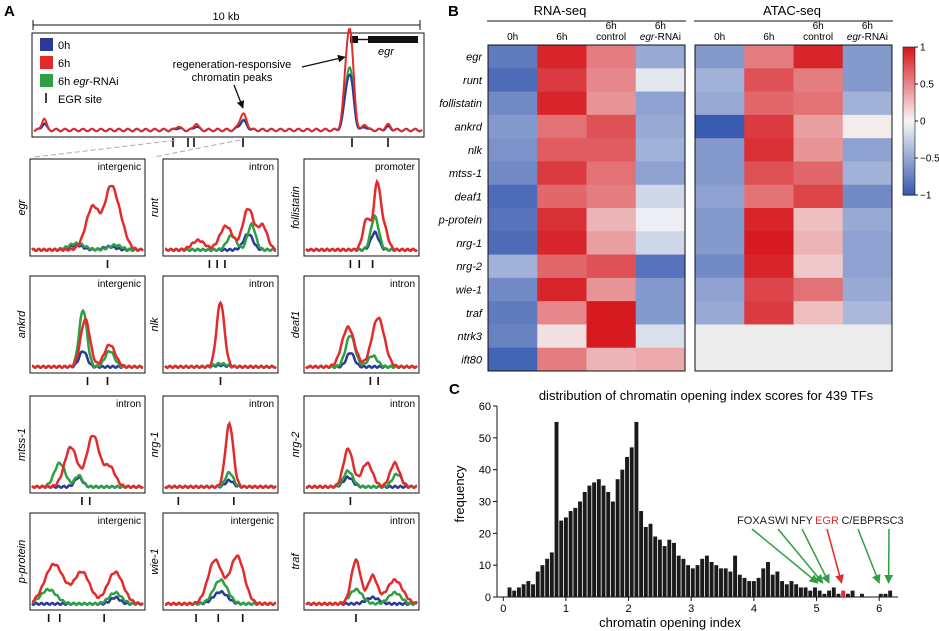  What do you see at coordinates (226, 17) in the screenshot?
I see `scale-bar-label: 10 kb` at bounding box center [226, 17].